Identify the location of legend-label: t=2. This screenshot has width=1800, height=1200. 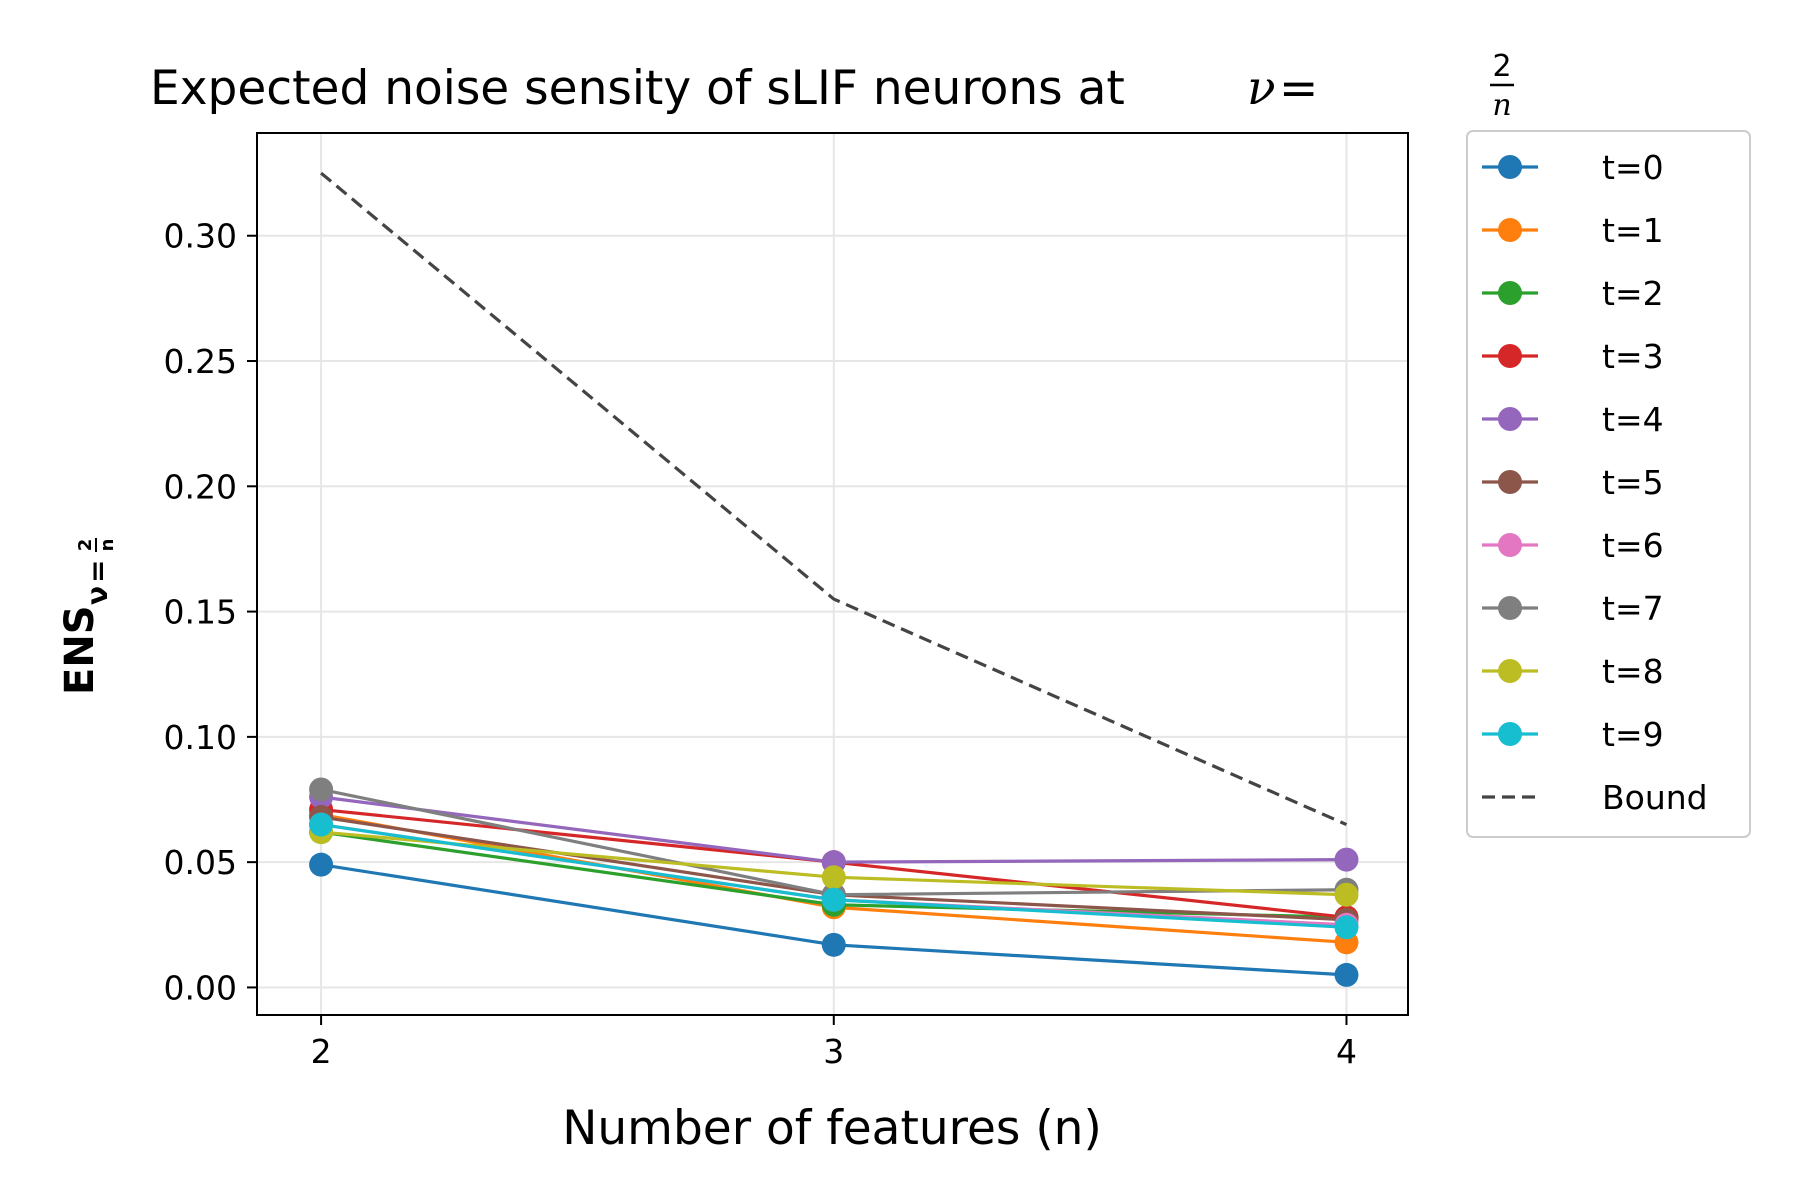
(1633, 293).